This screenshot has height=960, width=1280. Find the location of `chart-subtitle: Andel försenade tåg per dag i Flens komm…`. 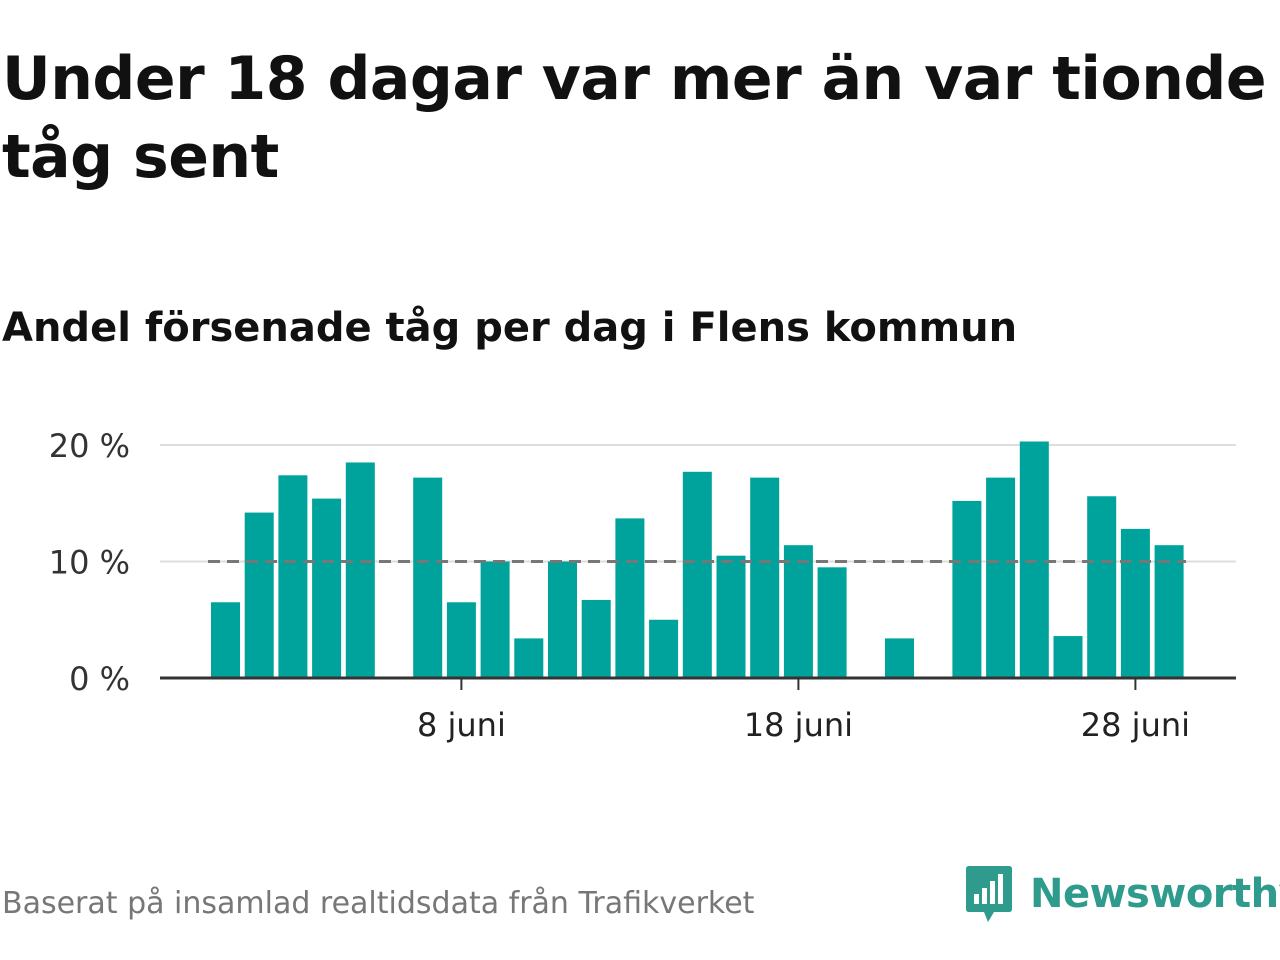

chart-subtitle: Andel försenade tåg per dag i Flens komm… is located at coordinates (510, 328).